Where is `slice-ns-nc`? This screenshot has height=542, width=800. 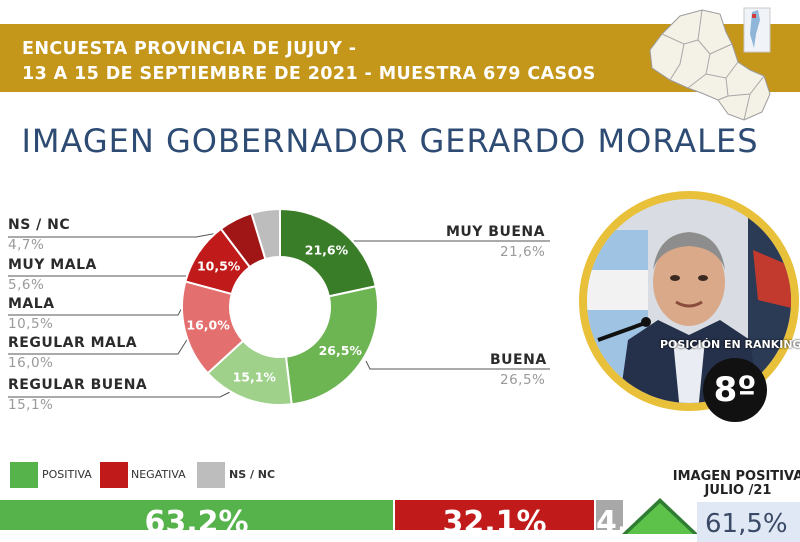
slice-ns-nc is located at coordinates (265, 234).